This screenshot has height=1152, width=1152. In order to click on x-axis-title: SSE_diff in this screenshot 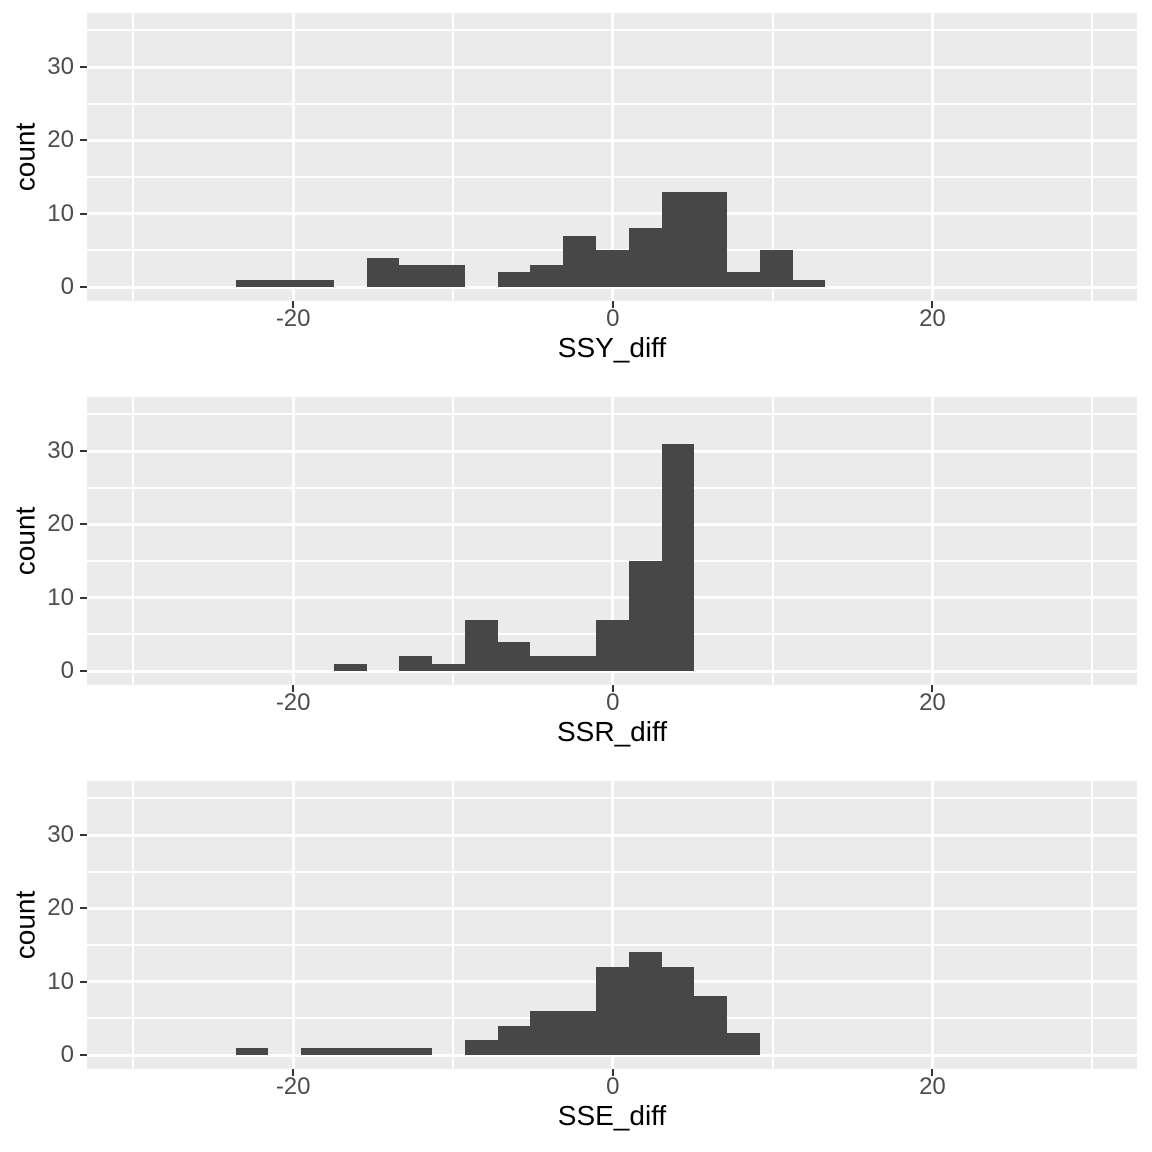, I will do `click(612, 1115)`.